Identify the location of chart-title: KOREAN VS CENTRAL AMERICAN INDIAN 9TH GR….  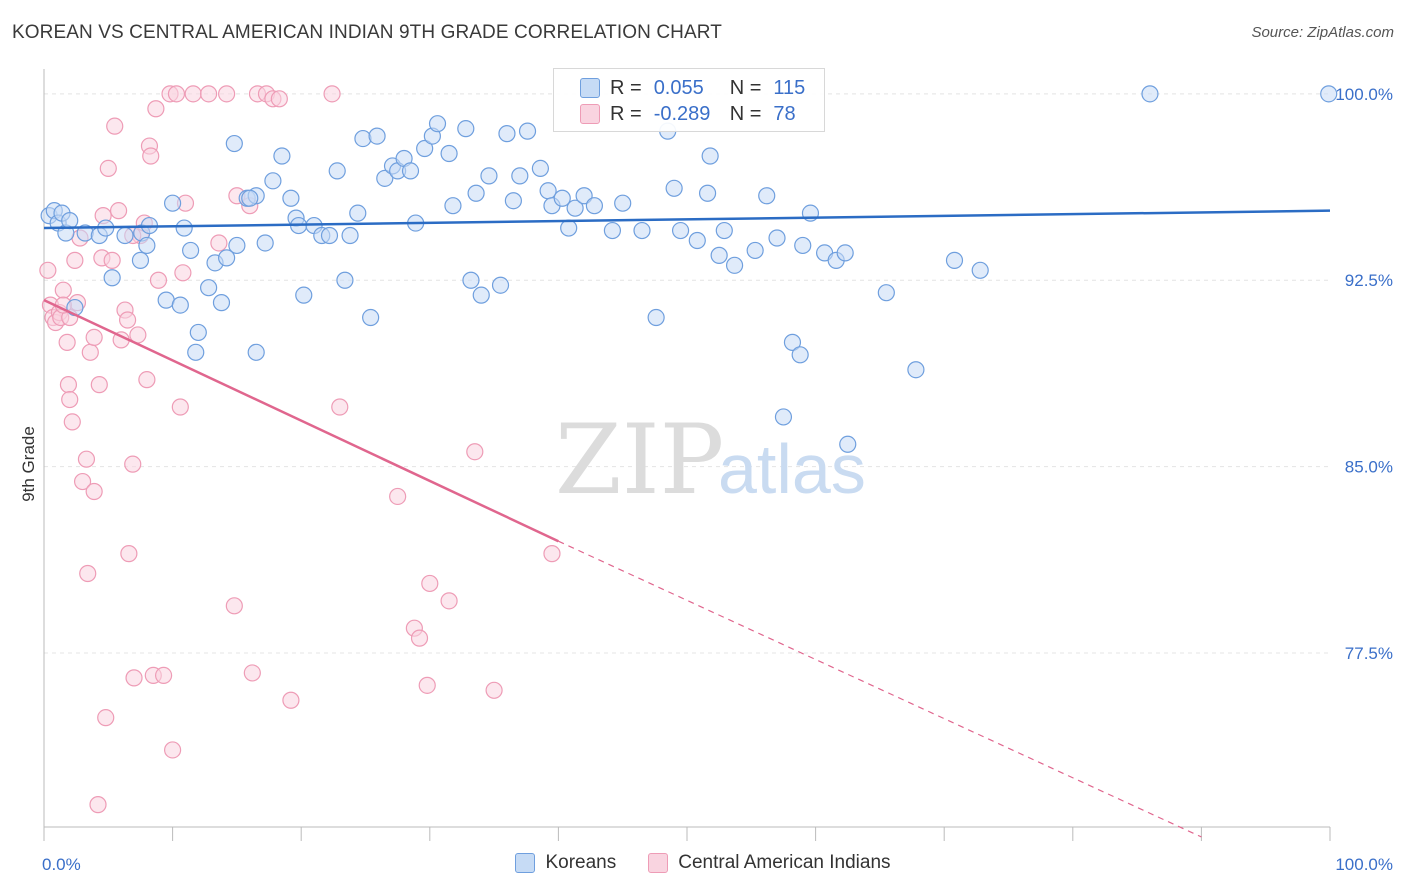
(367, 32).